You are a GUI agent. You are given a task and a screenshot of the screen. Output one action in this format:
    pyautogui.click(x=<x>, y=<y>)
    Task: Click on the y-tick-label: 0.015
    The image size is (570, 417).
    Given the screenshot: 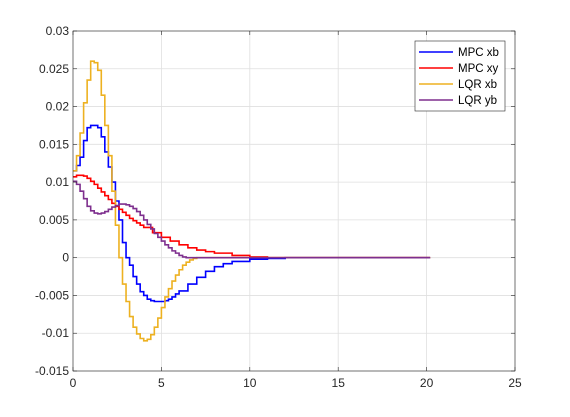 What is the action you would take?
    pyautogui.click(x=54, y=144)
    